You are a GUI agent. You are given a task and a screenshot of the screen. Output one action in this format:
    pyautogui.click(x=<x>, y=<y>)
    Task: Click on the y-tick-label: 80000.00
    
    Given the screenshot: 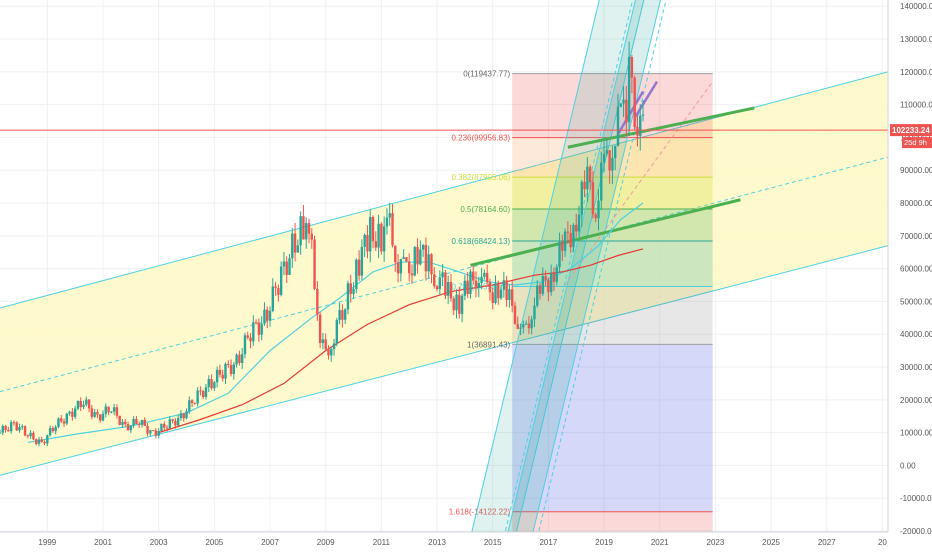 What is the action you would take?
    pyautogui.click(x=916, y=203)
    